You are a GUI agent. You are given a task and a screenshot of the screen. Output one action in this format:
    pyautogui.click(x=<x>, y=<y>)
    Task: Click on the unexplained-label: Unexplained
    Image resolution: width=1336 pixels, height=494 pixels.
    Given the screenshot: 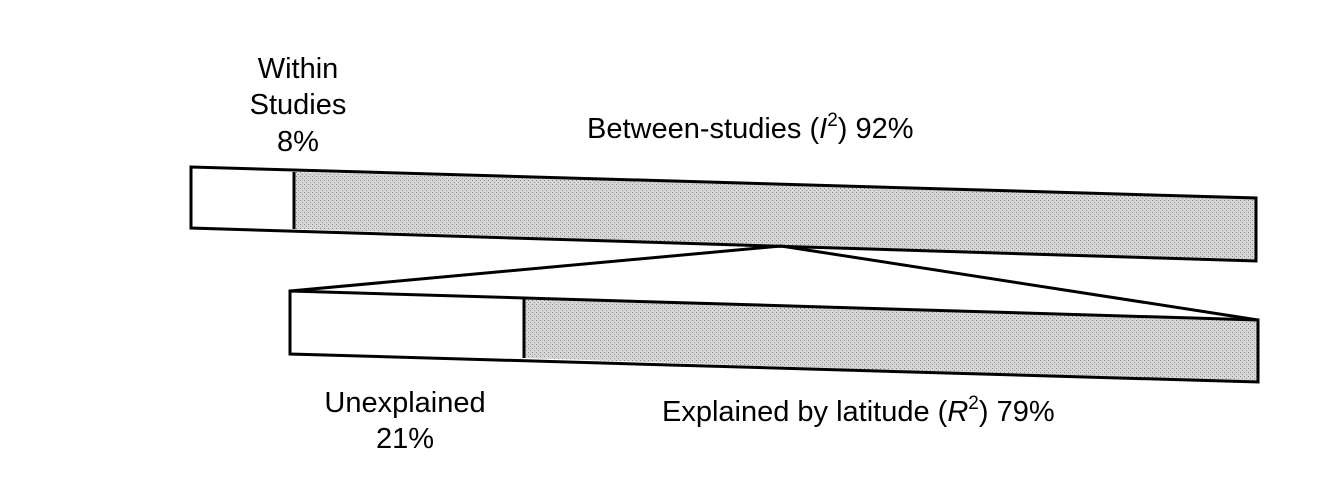 What is the action you would take?
    pyautogui.click(x=404, y=403)
    